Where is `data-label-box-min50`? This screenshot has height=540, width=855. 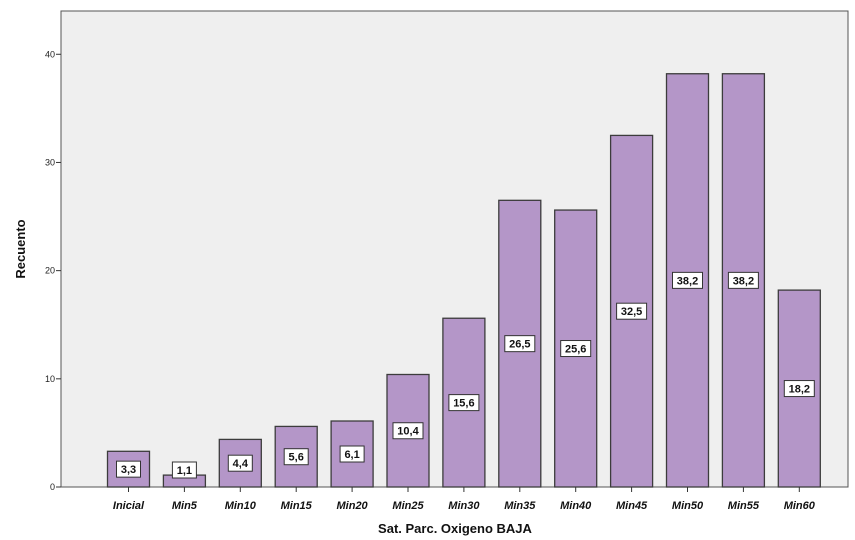 data-label-box-min50 is located at coordinates (687, 280).